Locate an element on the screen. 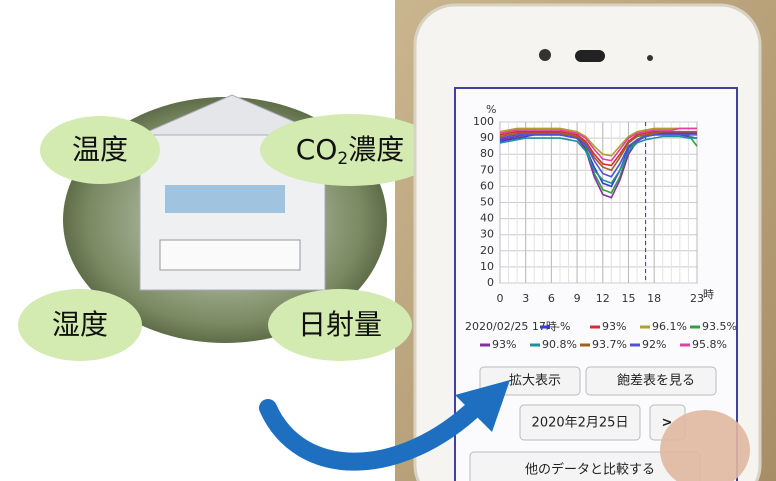  y-tick-label: 80 is located at coordinates (487, 153).